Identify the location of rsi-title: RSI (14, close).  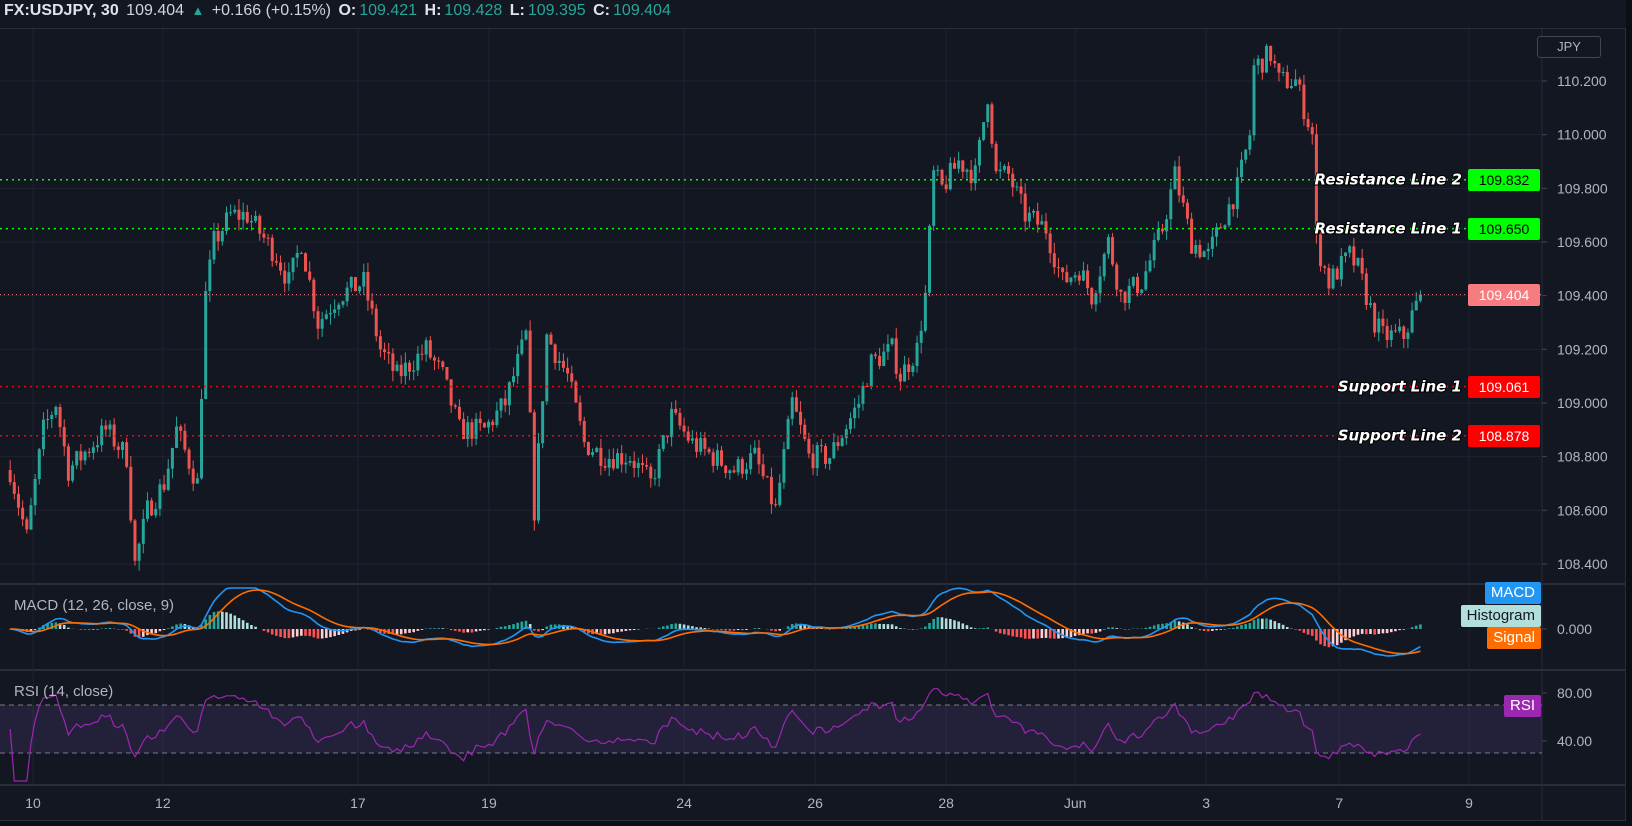
(64, 691).